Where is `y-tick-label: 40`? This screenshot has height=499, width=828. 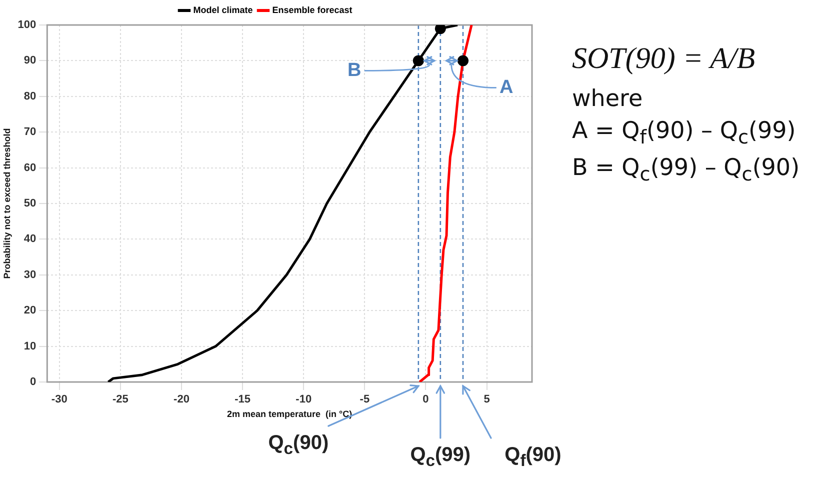
y-tick-label: 40 is located at coordinates (30, 239).